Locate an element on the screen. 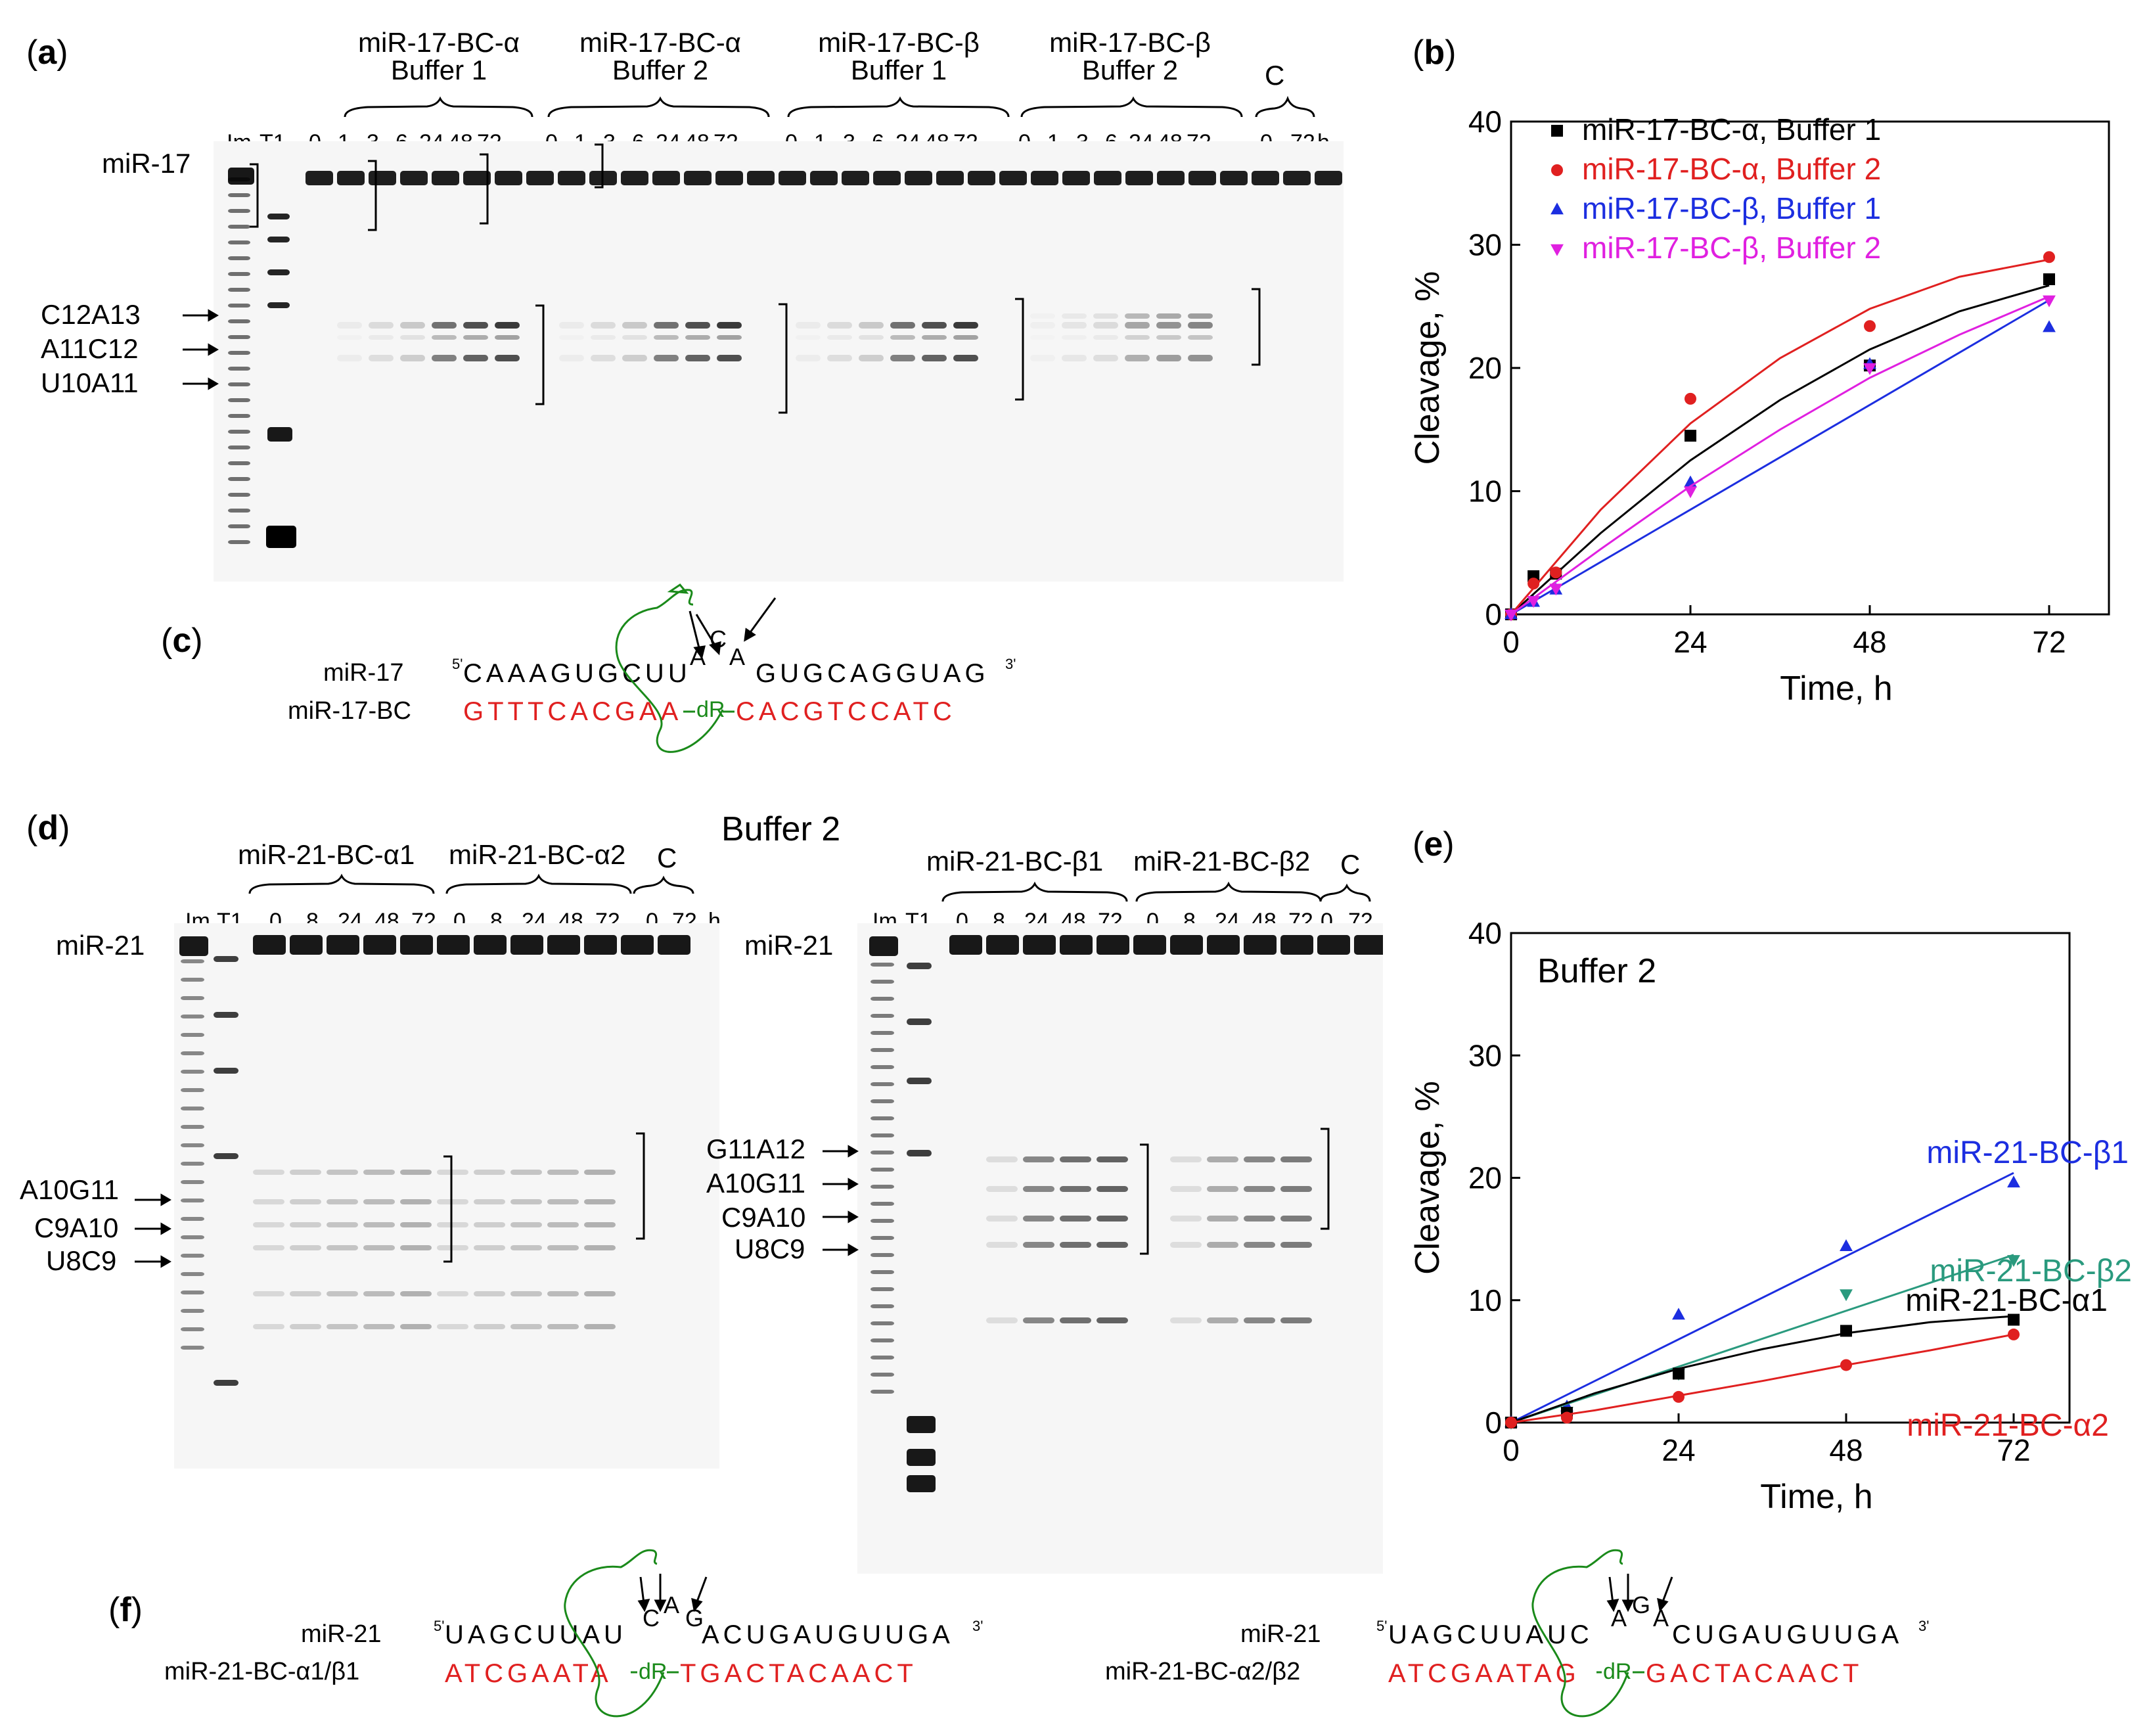 The height and width of the screenshot is (1736, 2149). x-tick-label: 24 is located at coordinates (1690, 642).